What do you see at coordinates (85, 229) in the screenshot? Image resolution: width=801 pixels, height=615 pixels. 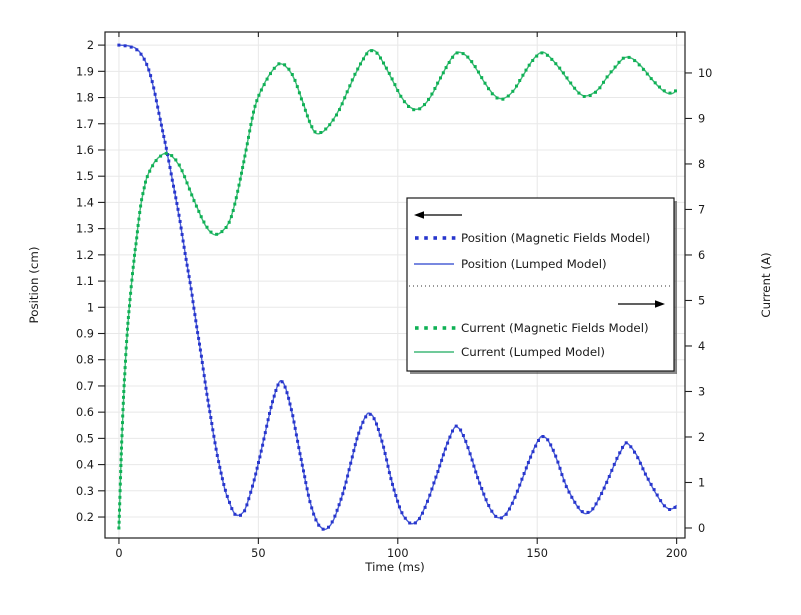 I see `left-tick-label: 1.3` at bounding box center [85, 229].